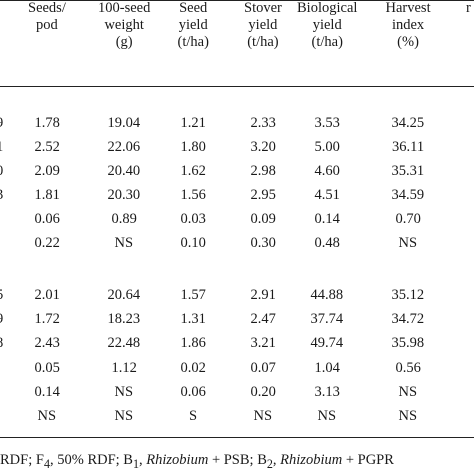 The width and height of the screenshot is (474, 474). I want to click on footnote-subscript: 1, so click(136, 463).